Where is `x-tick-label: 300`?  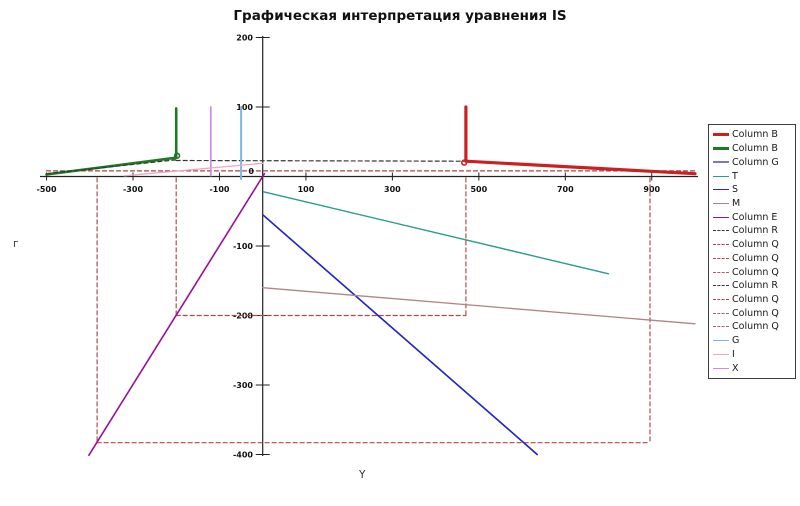 x-tick-label: 300 is located at coordinates (392, 189).